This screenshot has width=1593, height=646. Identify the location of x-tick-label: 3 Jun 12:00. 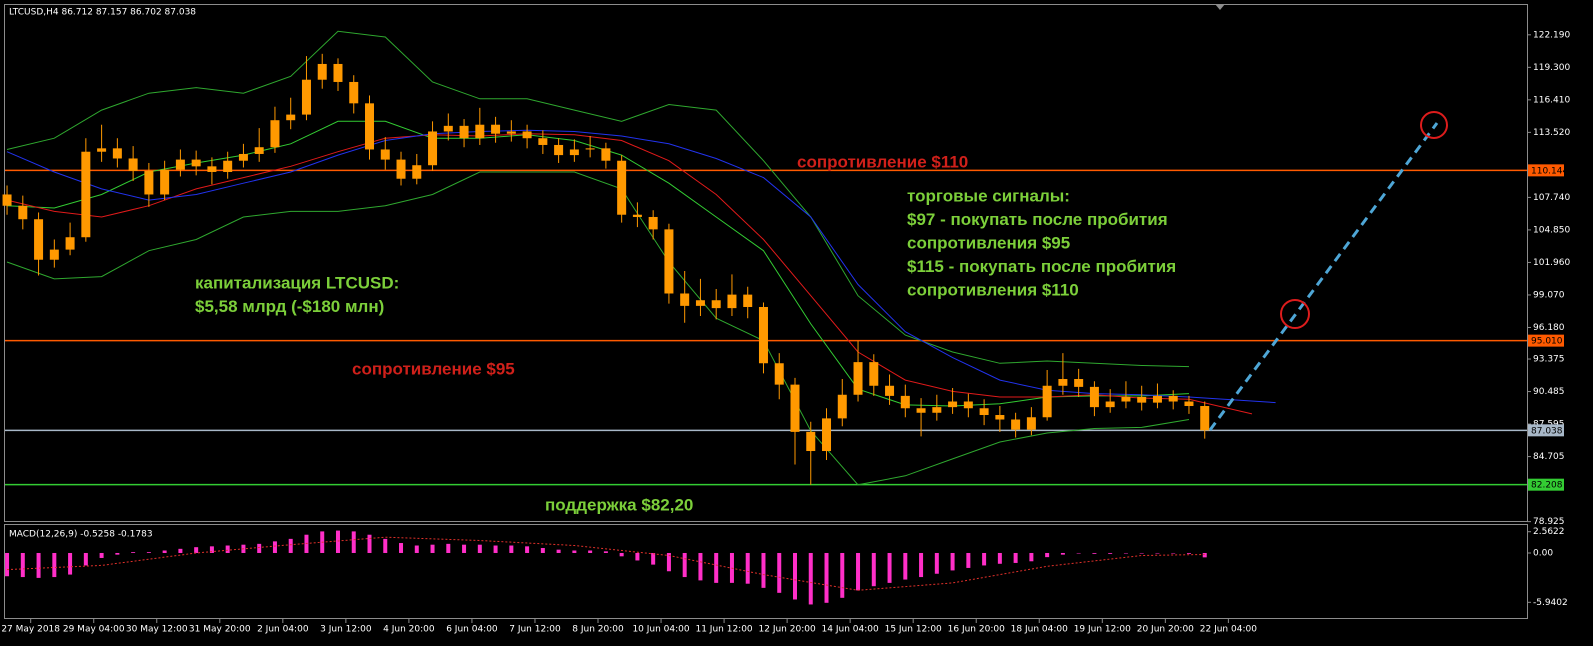
(346, 630).